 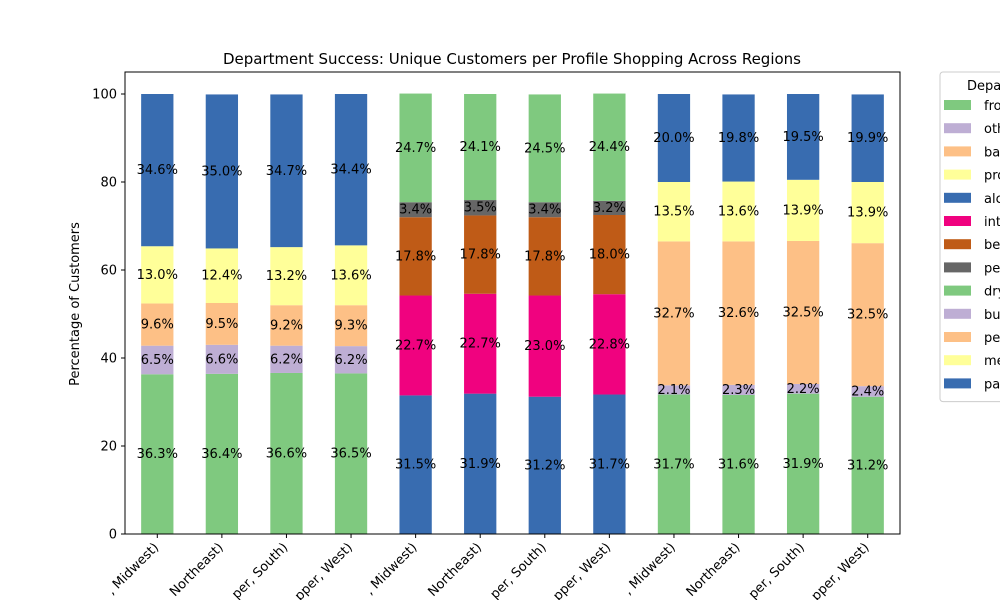 I want to click on data-label: 9.2%, so click(x=286, y=325).